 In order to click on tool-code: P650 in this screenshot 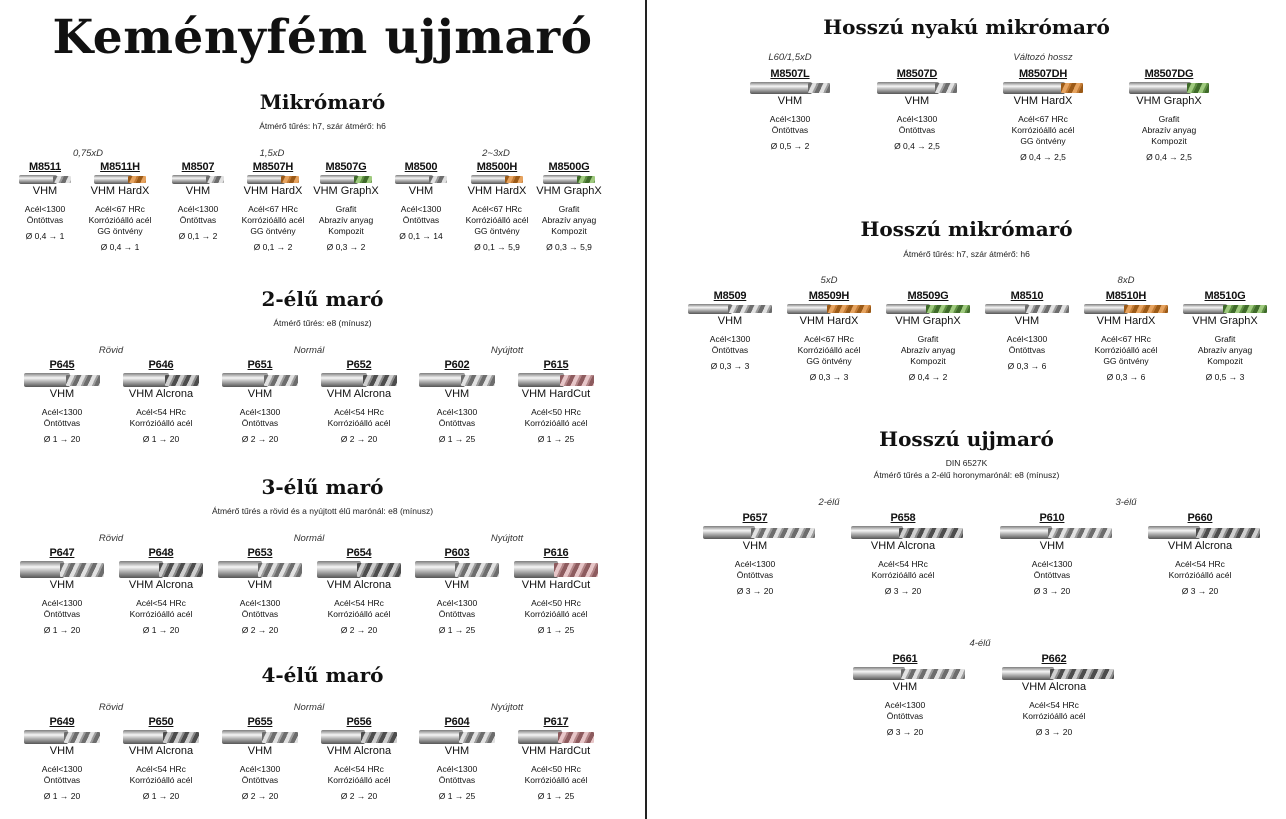, I will do `click(161, 722)`.